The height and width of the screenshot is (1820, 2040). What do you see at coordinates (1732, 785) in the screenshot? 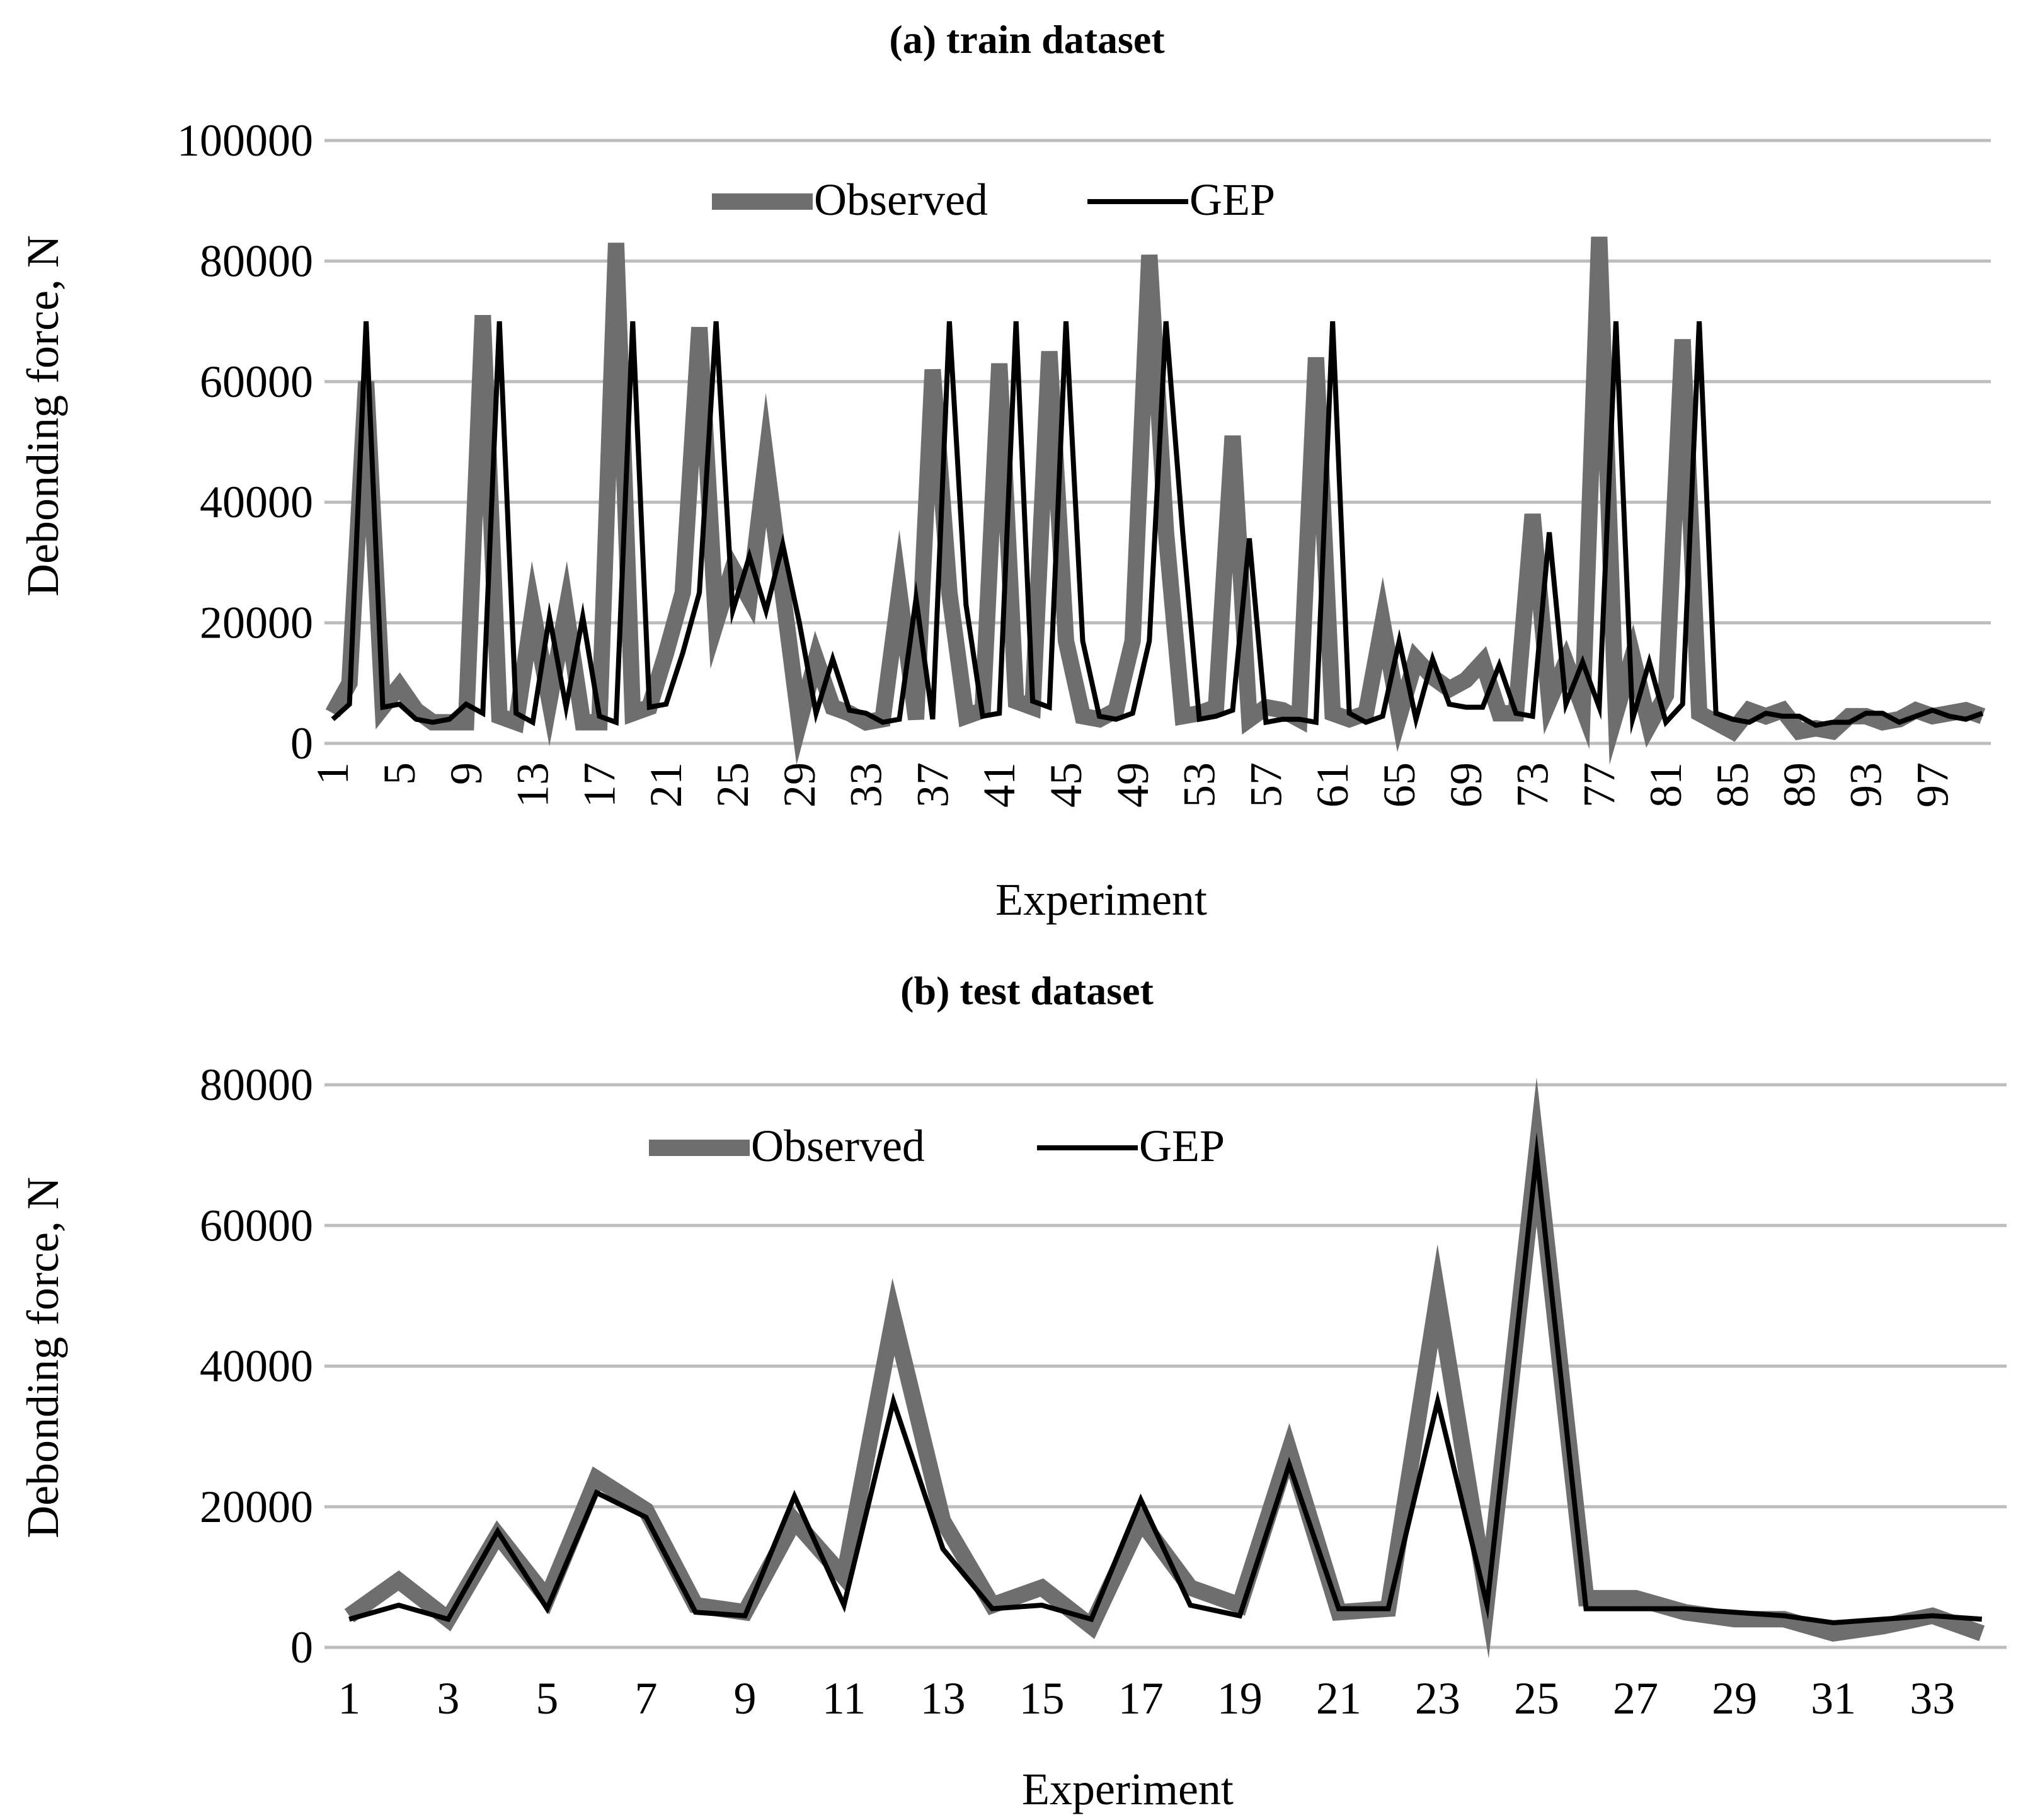
I see `x-tick-label: 85` at bounding box center [1732, 785].